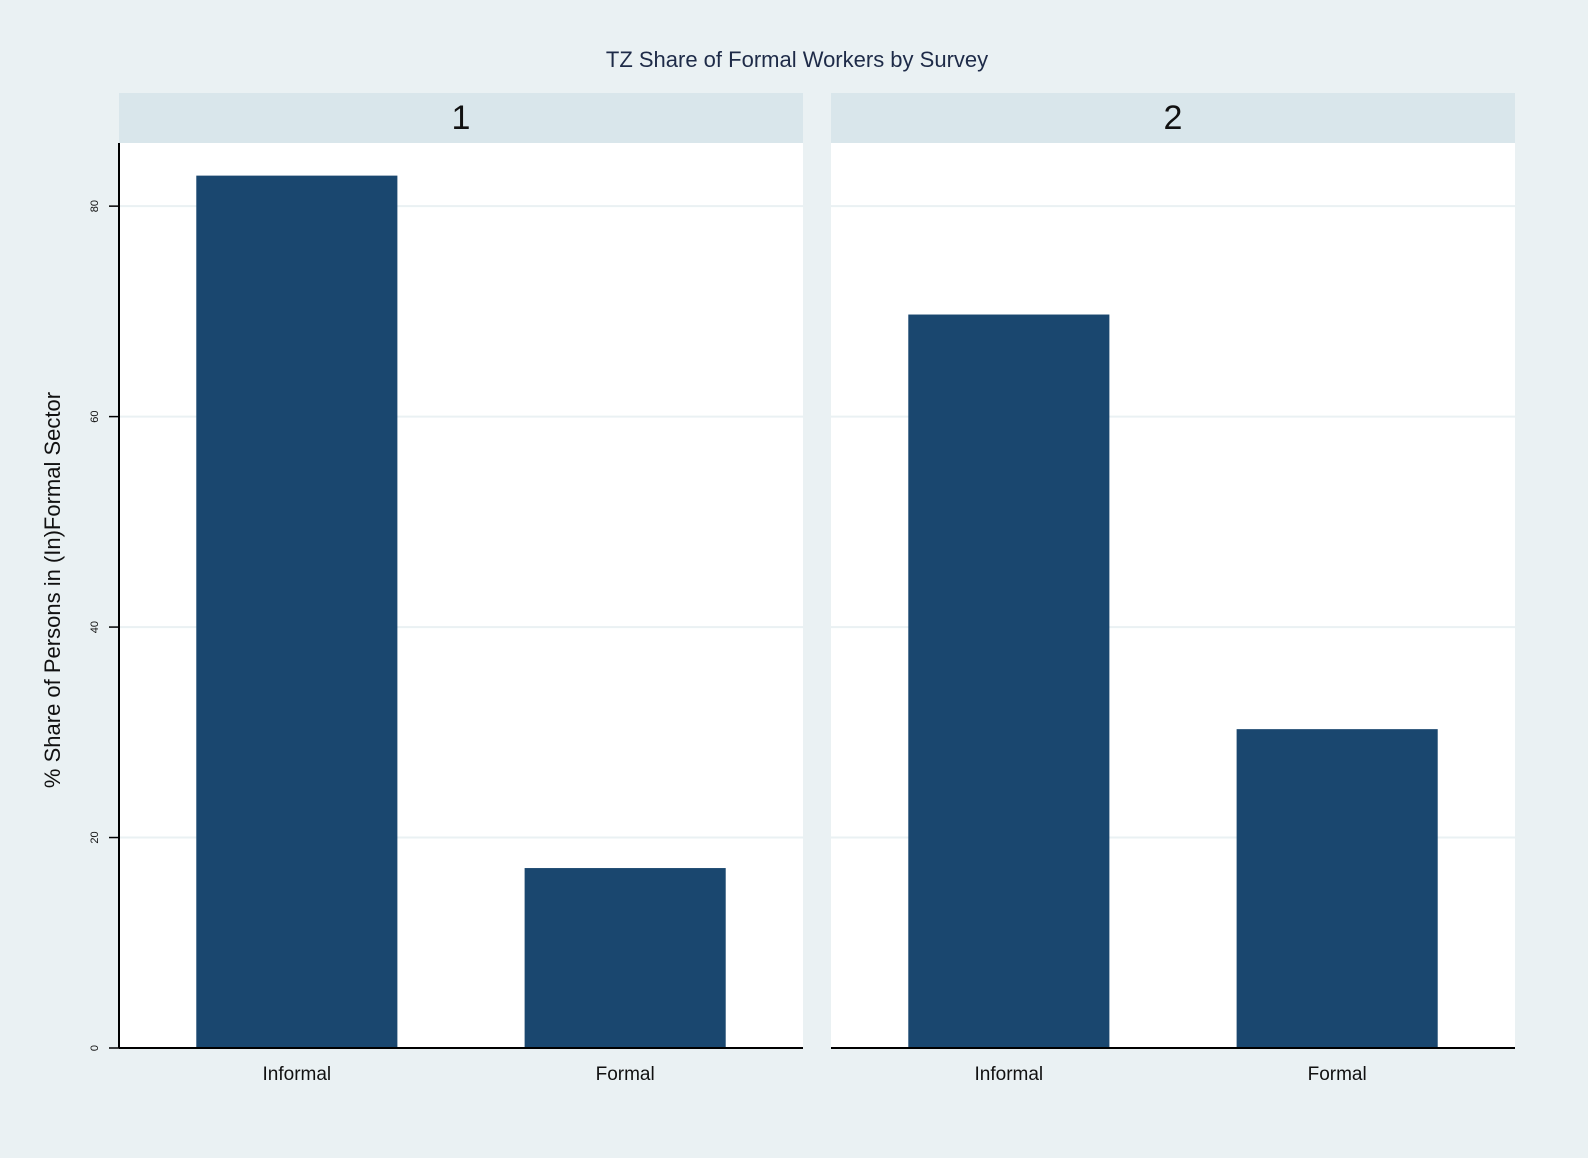 The height and width of the screenshot is (1158, 1588). What do you see at coordinates (52, 590) in the screenshot?
I see `y-axis-label: % Share of Persons in (In)Formal Sector` at bounding box center [52, 590].